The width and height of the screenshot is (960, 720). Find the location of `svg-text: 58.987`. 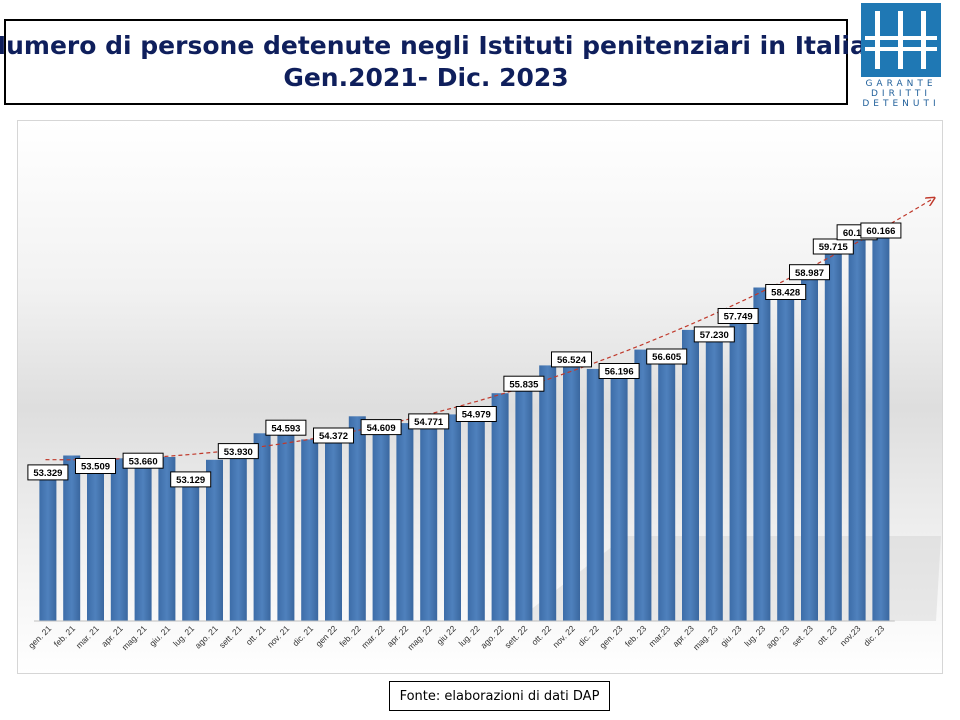

svg-text: 58.987 is located at coordinates (809, 273).